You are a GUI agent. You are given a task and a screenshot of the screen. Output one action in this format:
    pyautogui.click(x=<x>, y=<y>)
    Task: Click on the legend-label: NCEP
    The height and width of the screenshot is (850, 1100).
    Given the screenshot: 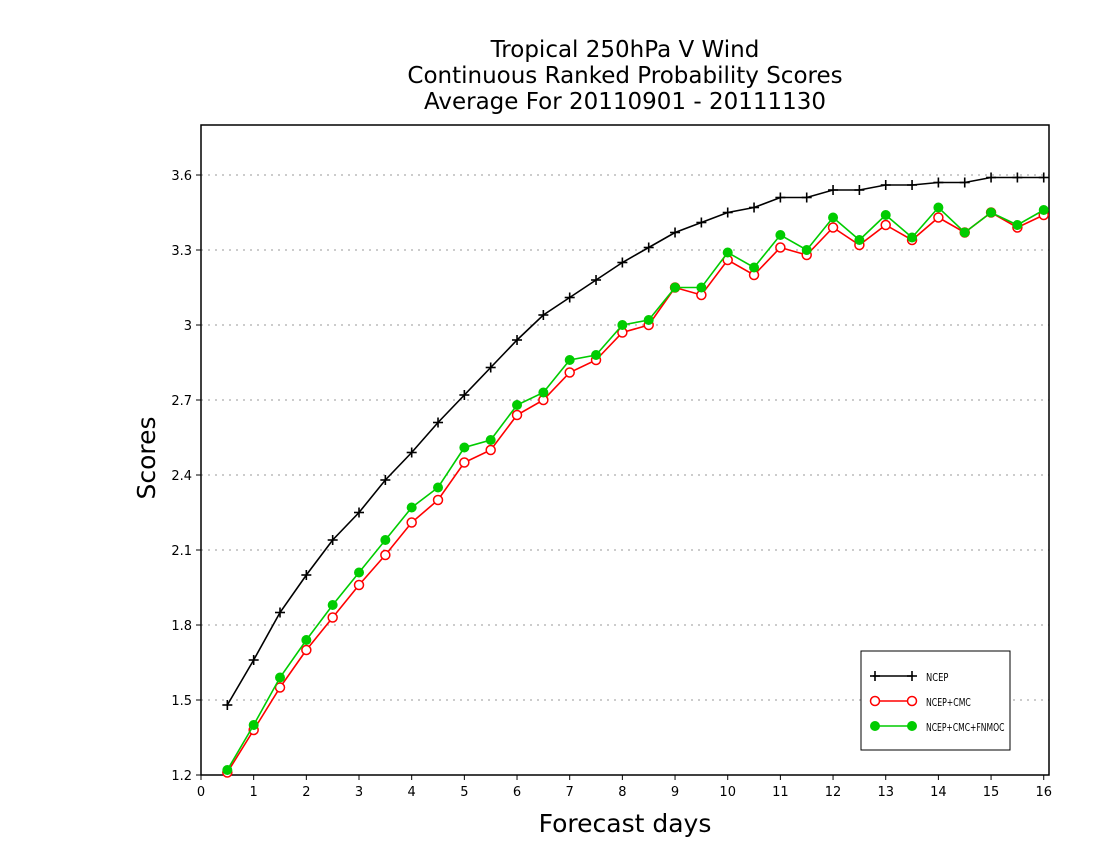 What is the action you would take?
    pyautogui.click(x=937, y=677)
    